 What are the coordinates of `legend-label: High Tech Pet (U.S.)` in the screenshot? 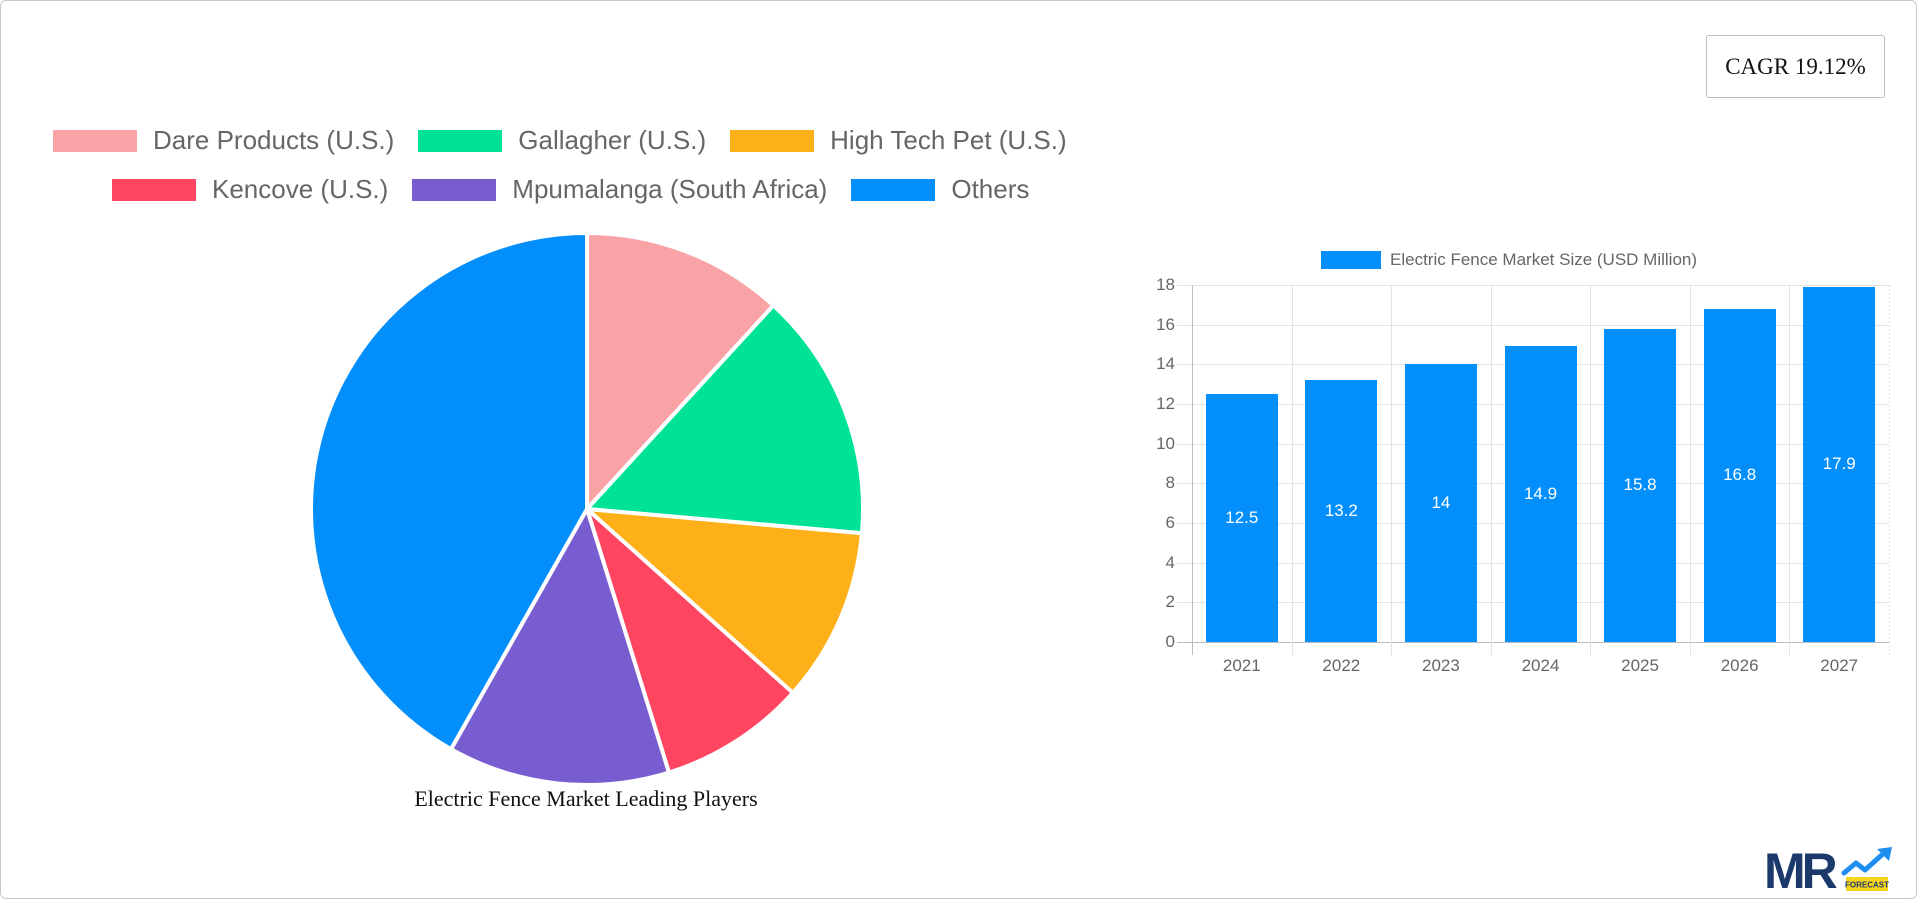 It's located at (948, 140).